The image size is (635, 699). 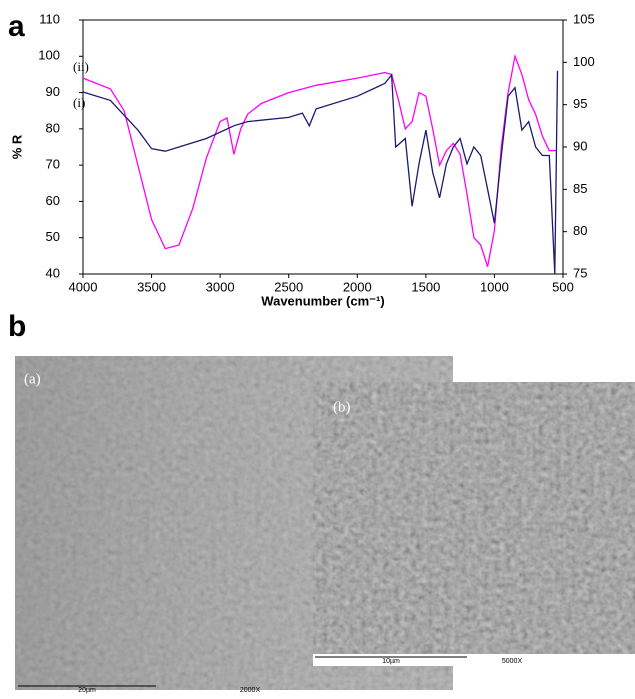 I want to click on series-label: (i), so click(x=79, y=102).